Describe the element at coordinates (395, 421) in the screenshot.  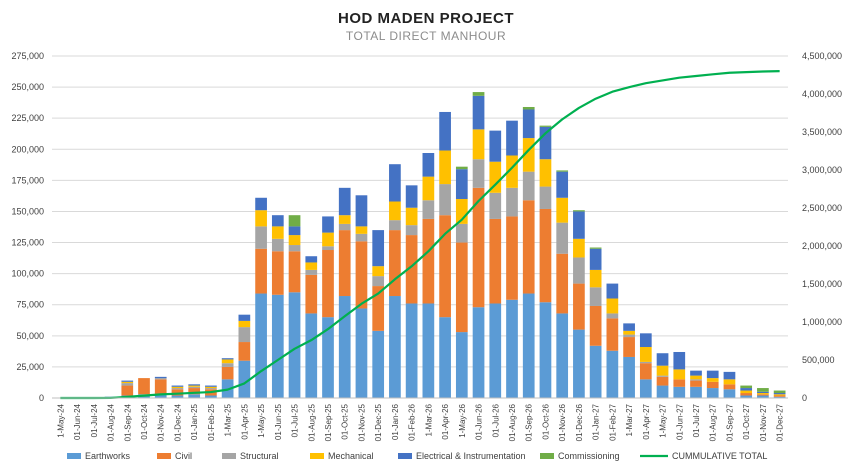
I see `x-tick-label: 01-Jan-26` at that location.